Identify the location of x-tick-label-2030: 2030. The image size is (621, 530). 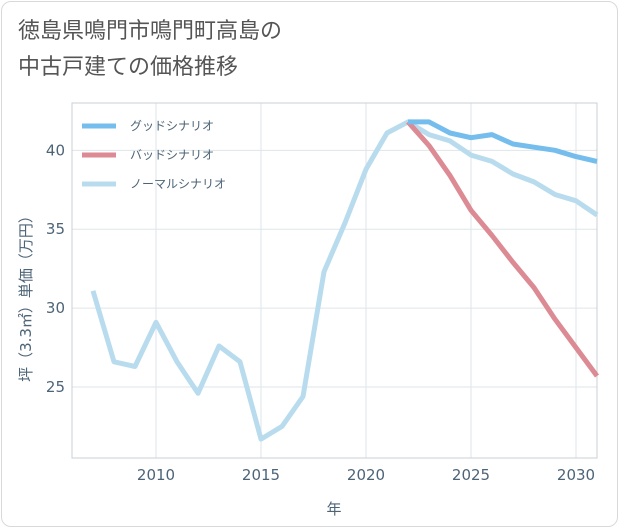
(576, 475).